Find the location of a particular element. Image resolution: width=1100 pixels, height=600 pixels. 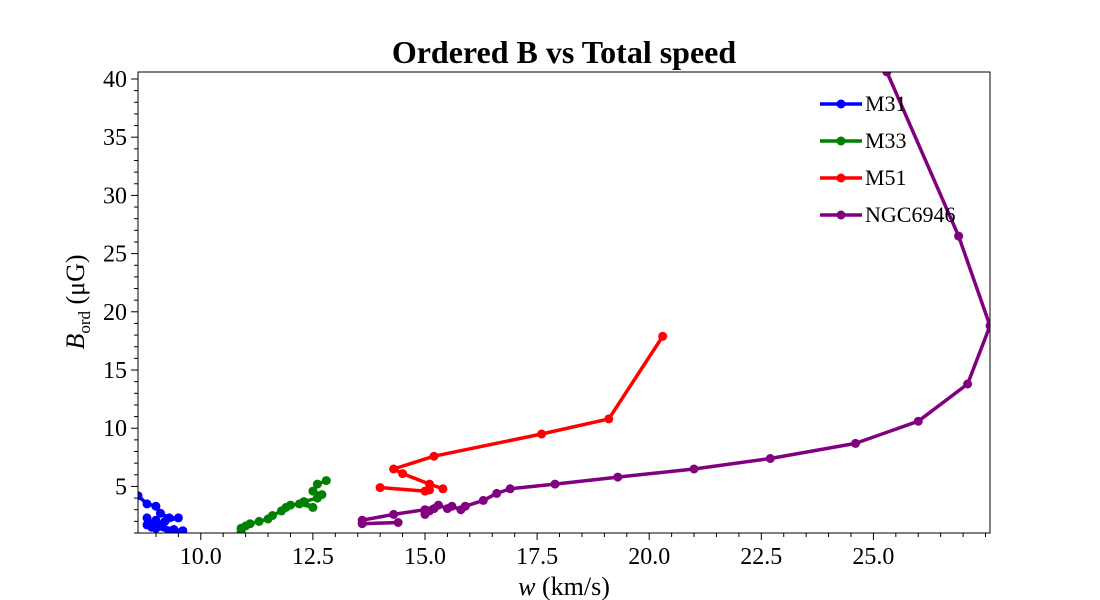

x-axis-unit: (km/s) is located at coordinates (572, 586).